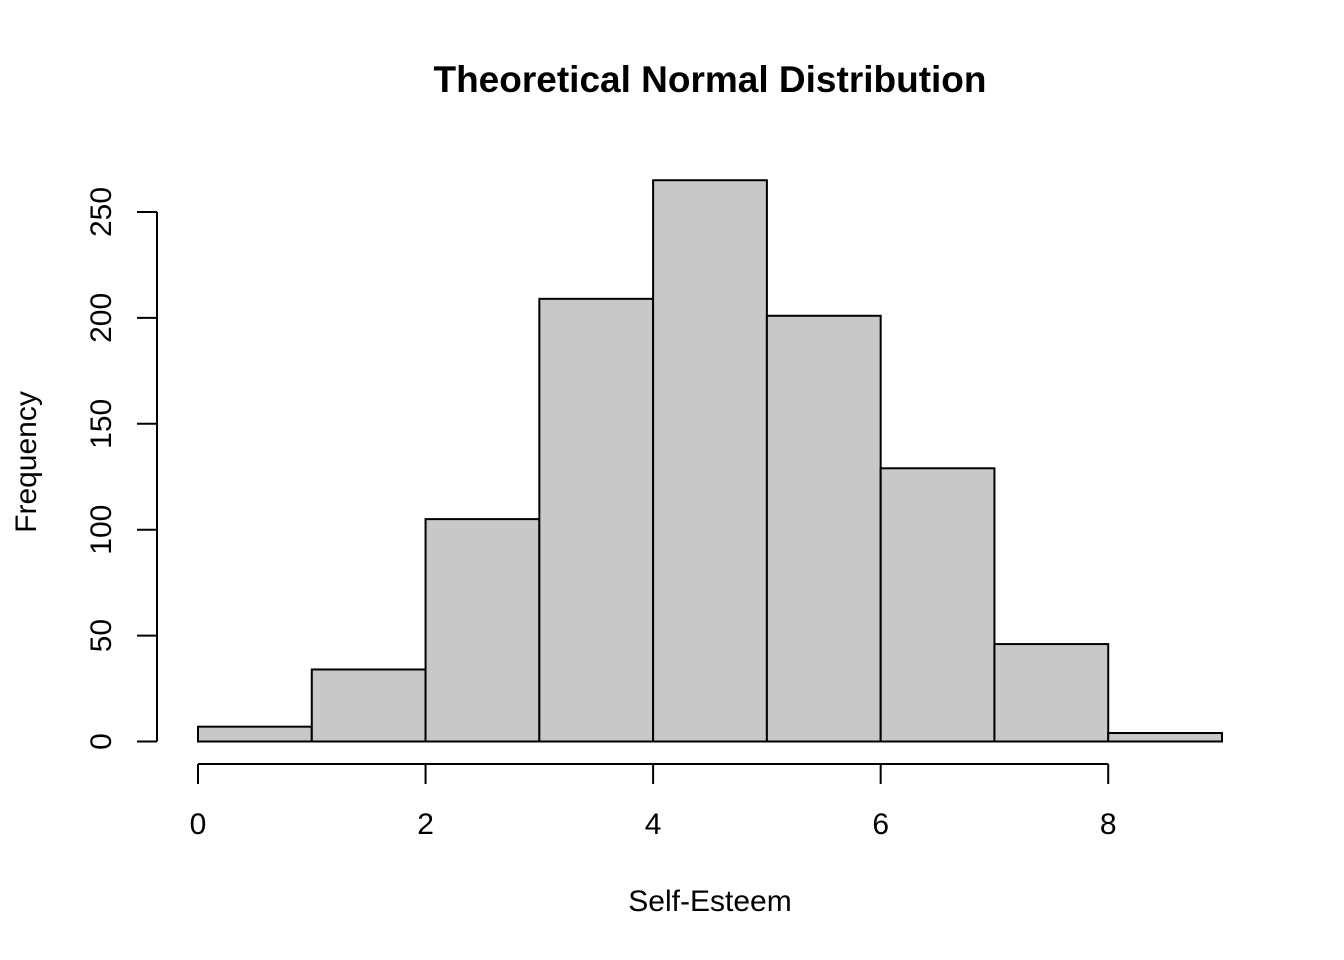  What do you see at coordinates (101, 741) in the screenshot?
I see `y-tick-label: 0` at bounding box center [101, 741].